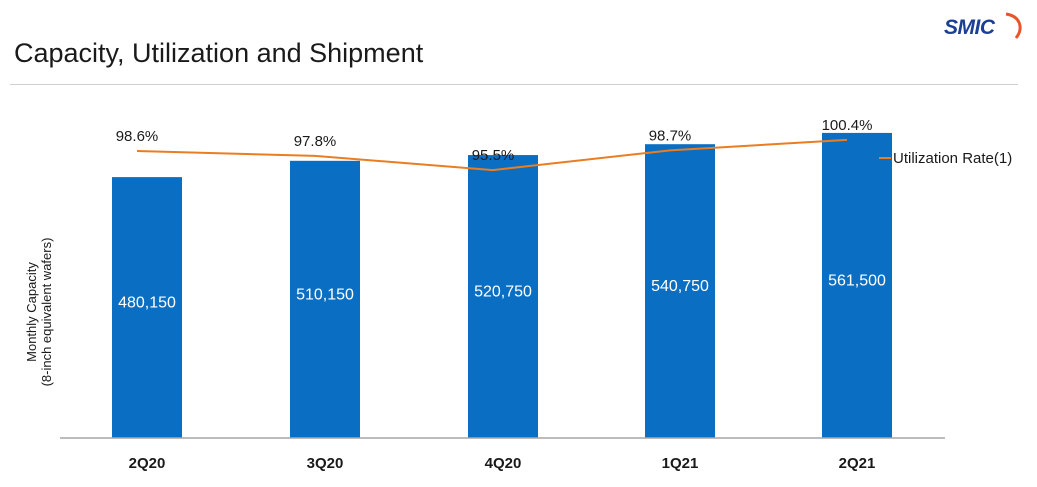 This screenshot has height=487, width=1037. What do you see at coordinates (325, 294) in the screenshot?
I see `bar-value-label: 510,150` at bounding box center [325, 294].